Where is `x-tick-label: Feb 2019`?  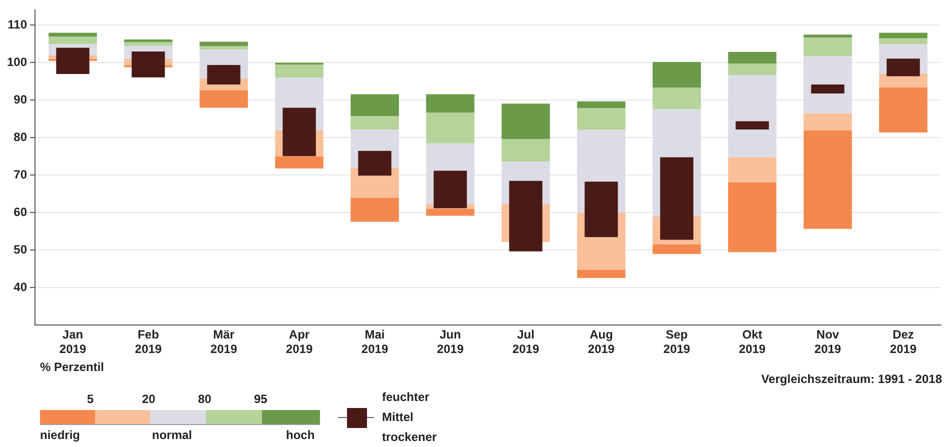
x-tick-label: Feb 2019 is located at coordinates (148, 342).